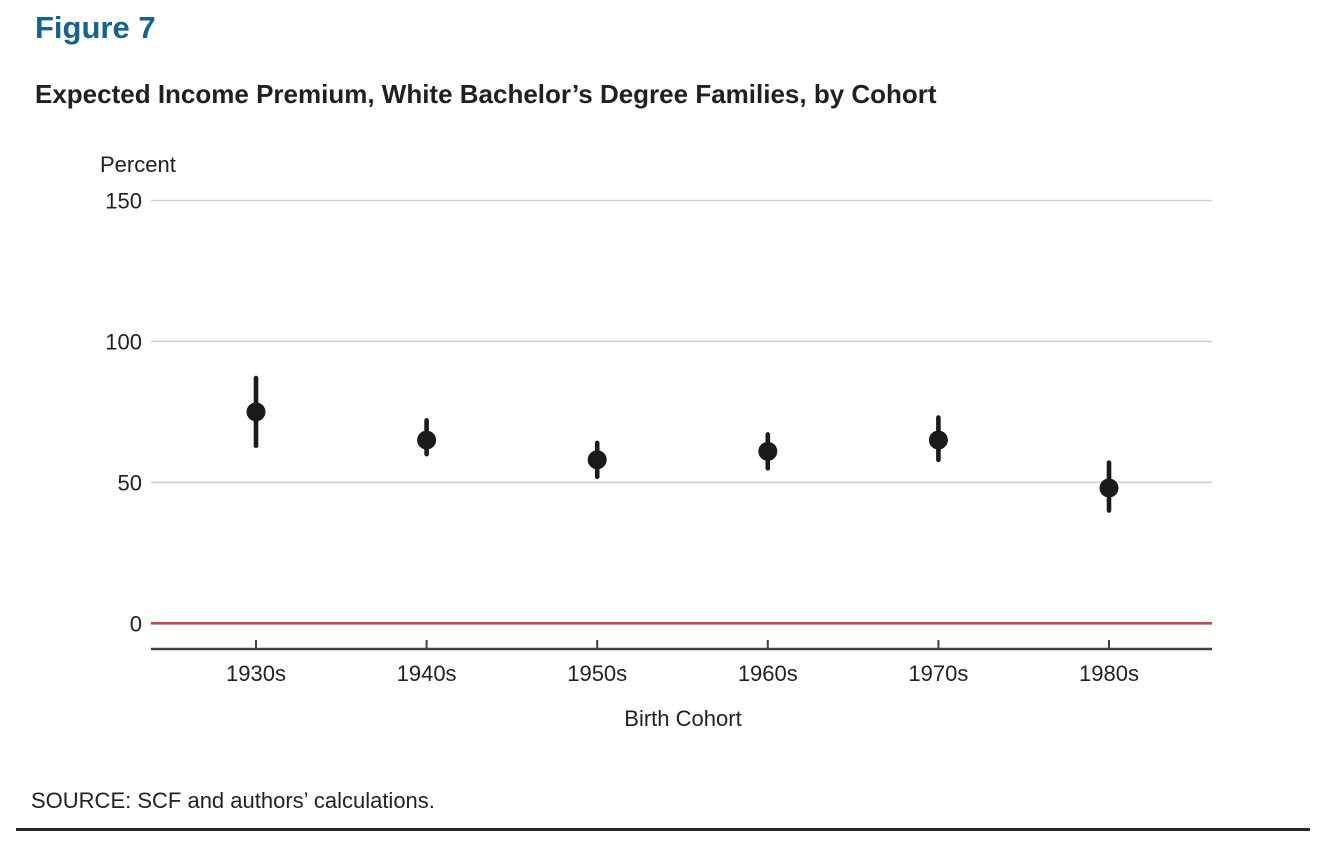 Image resolution: width=1328 pixels, height=850 pixels. Describe the element at coordinates (95, 27) in the screenshot. I see `figure-number-label: Figure 7` at that location.